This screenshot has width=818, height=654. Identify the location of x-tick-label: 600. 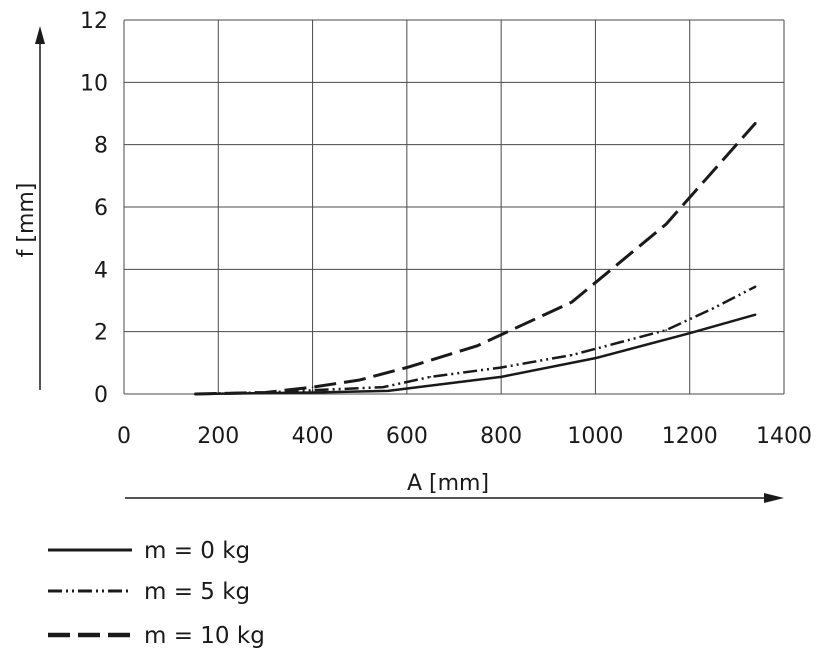
(407, 436).